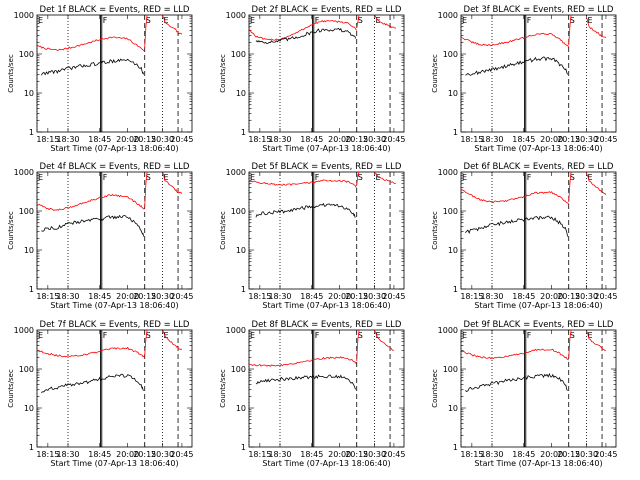 The height and width of the screenshot is (480, 640). I want to click on panel-title: Det 9f BLACK = Events, RED = LLD, so click(539, 325).